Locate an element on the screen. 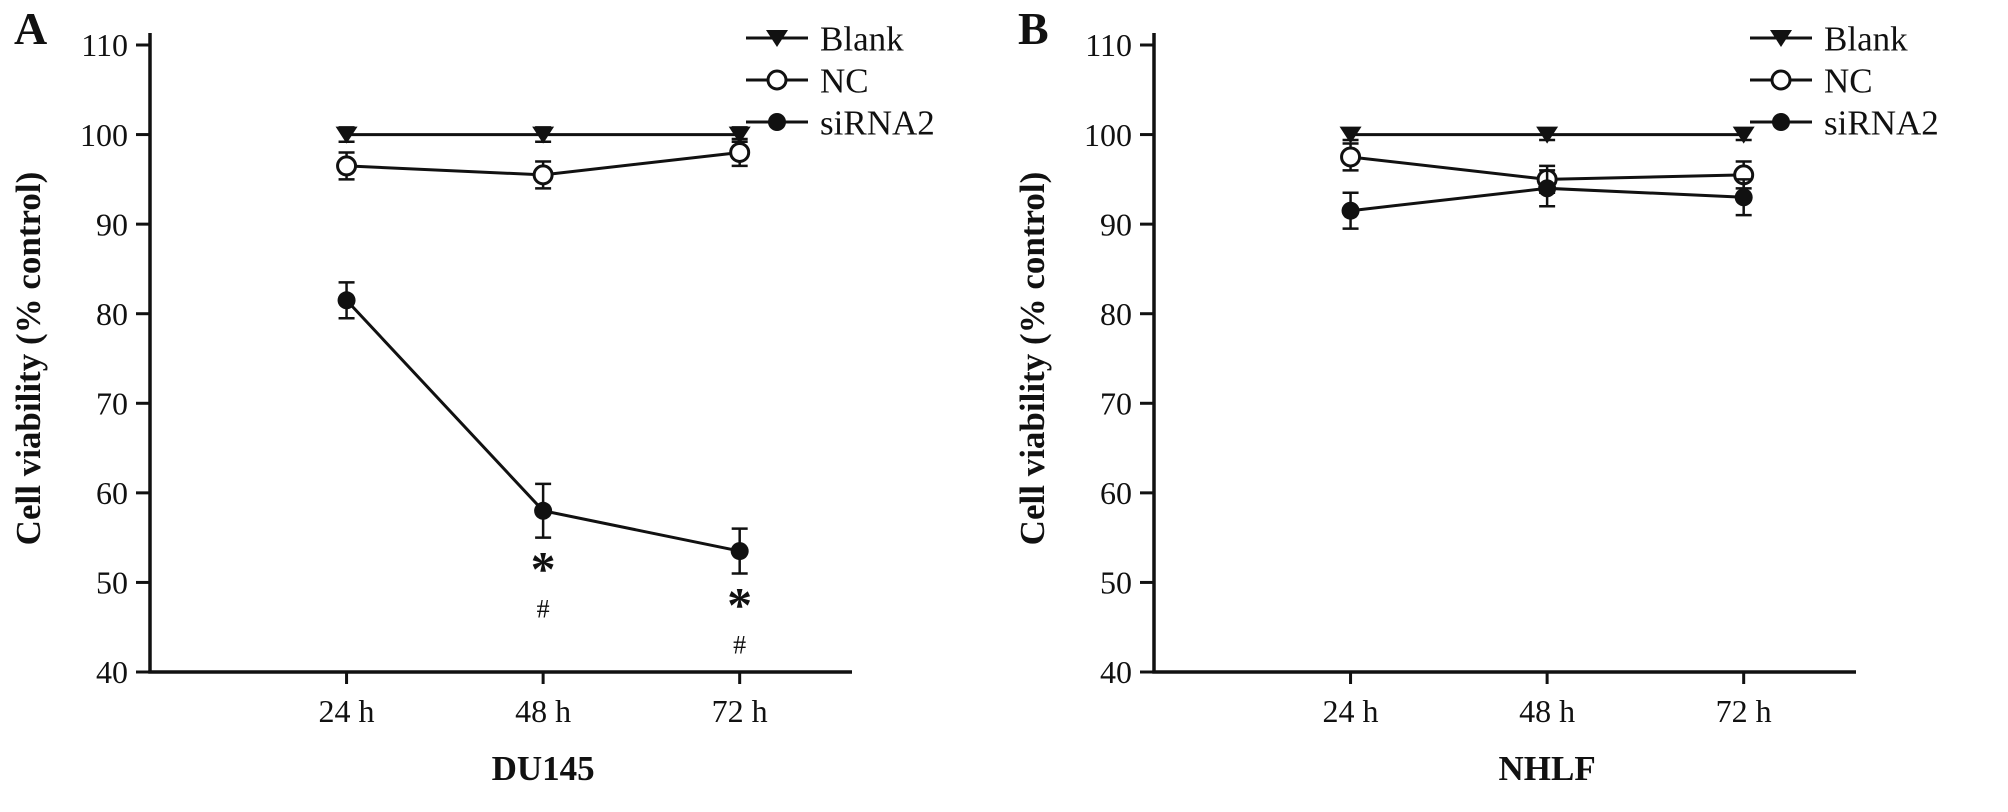 This screenshot has width=2008, height=812. x-axis-label: NHLF is located at coordinates (1547, 768).